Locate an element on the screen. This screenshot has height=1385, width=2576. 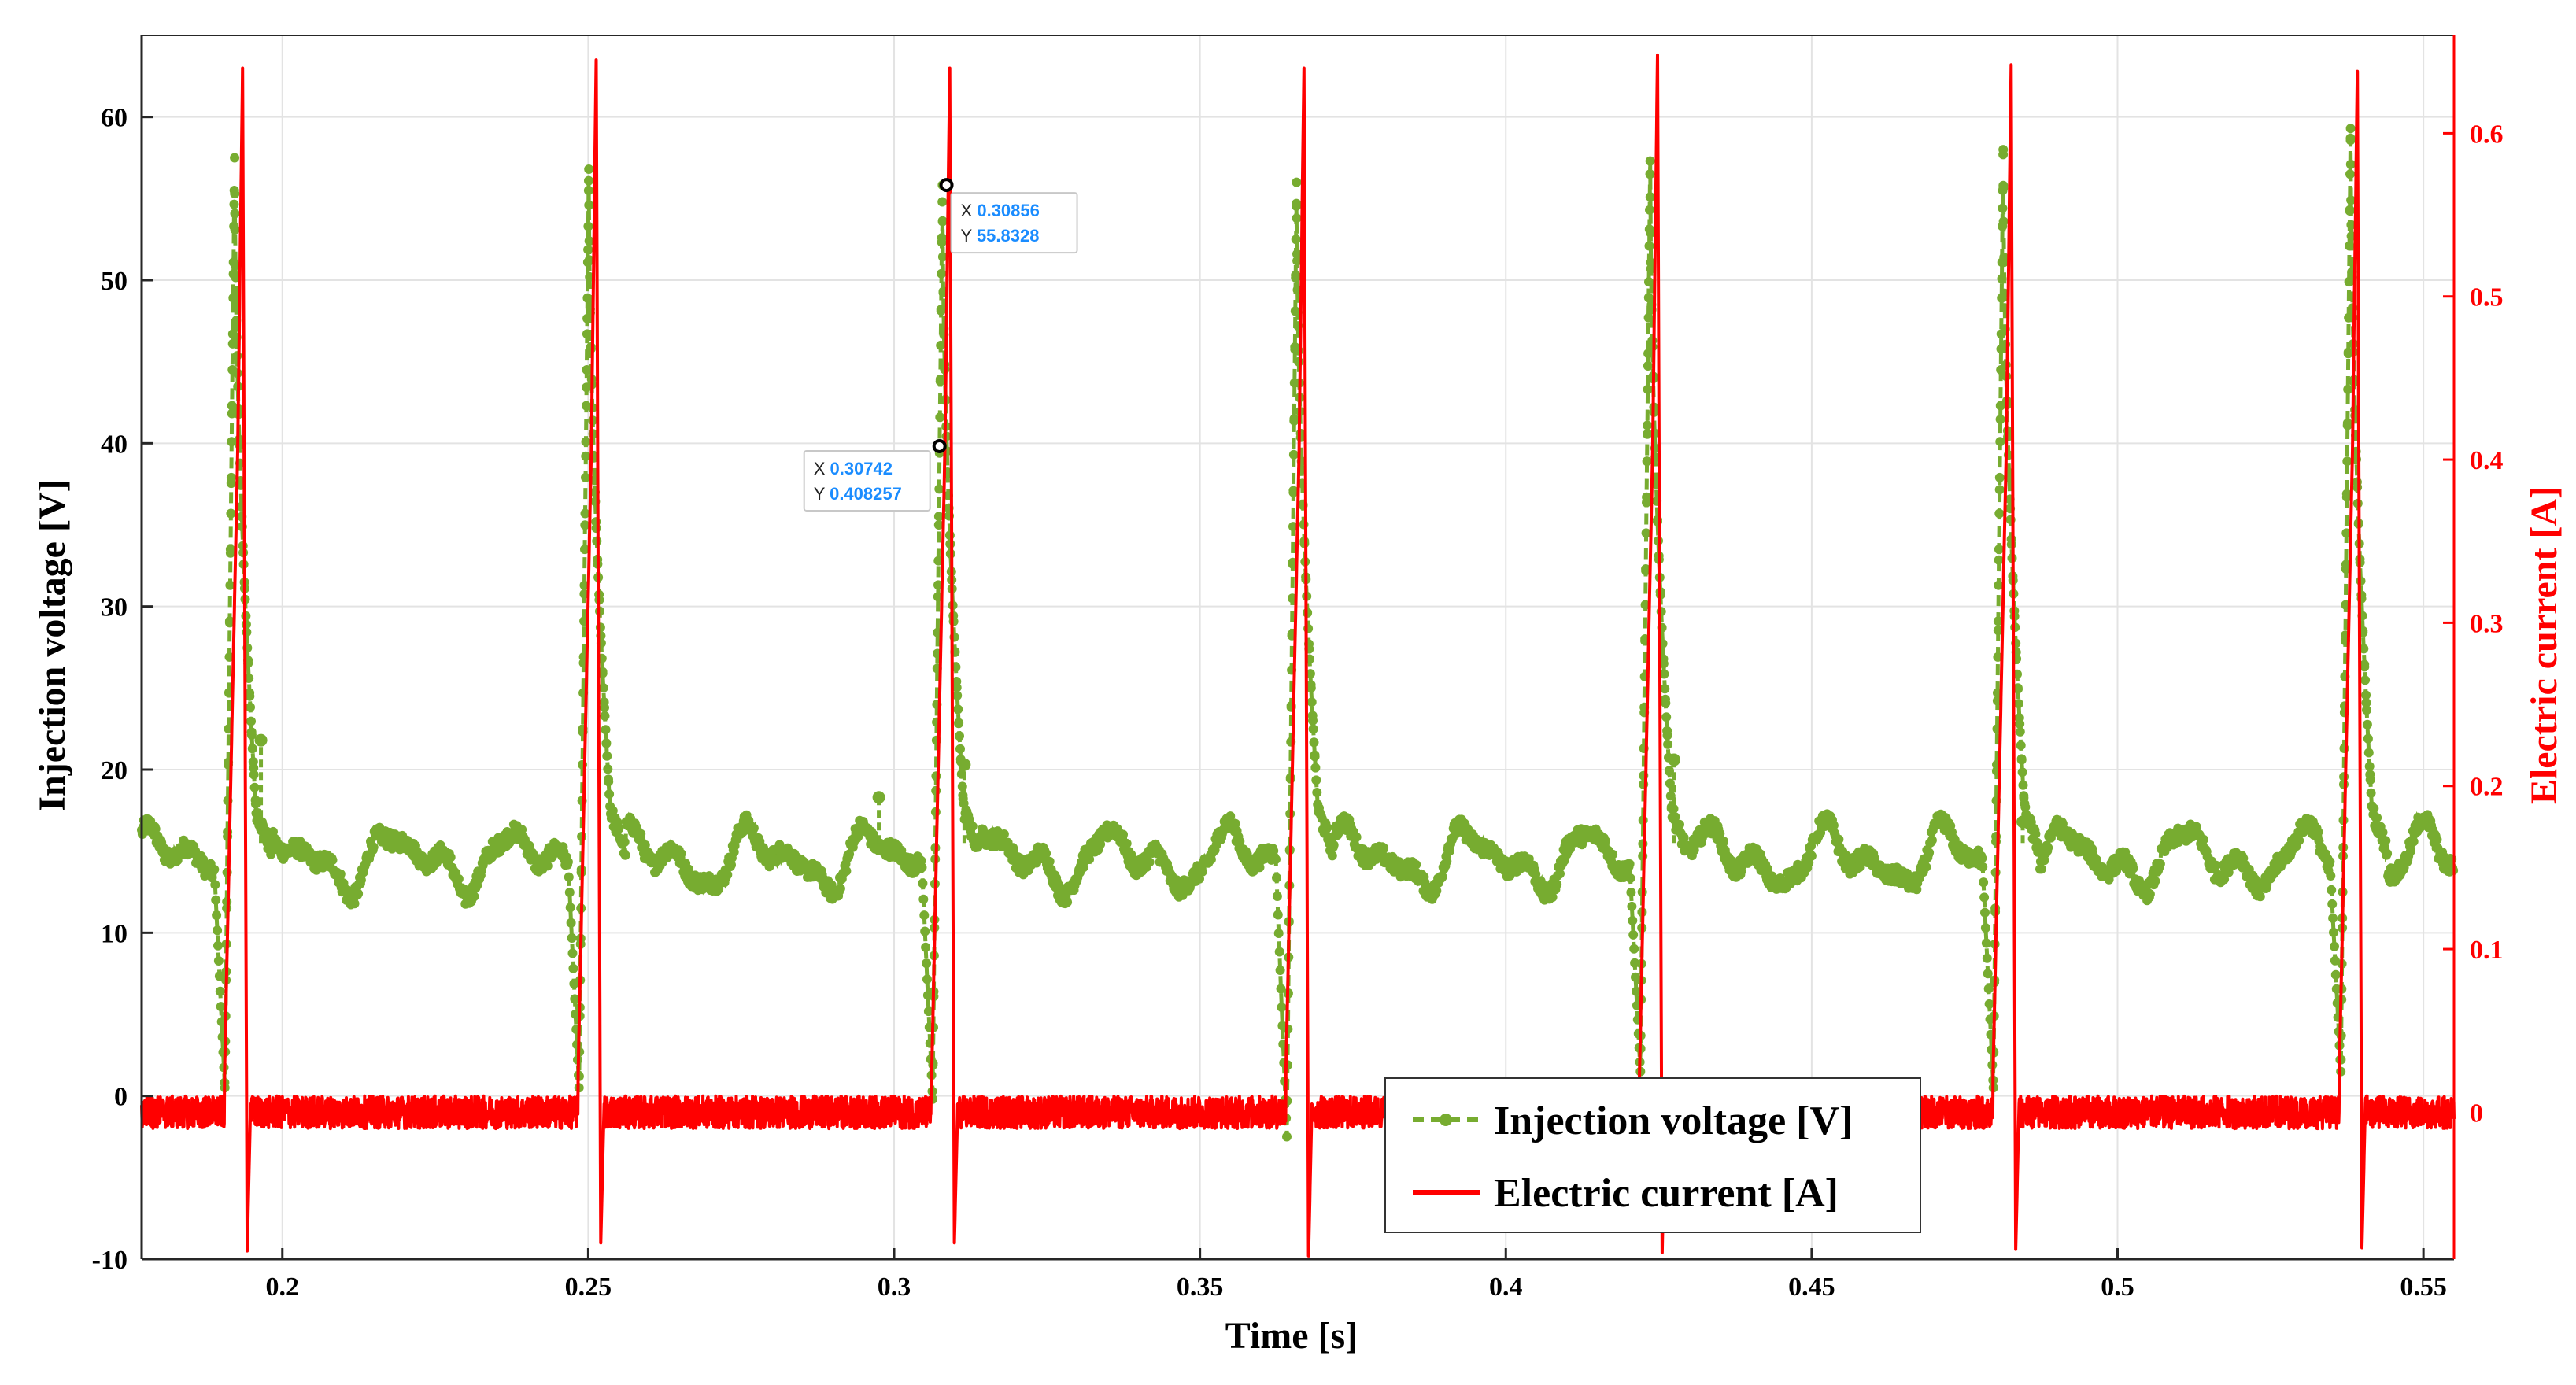
y-left-tick-label: 30 is located at coordinates (114, 608).